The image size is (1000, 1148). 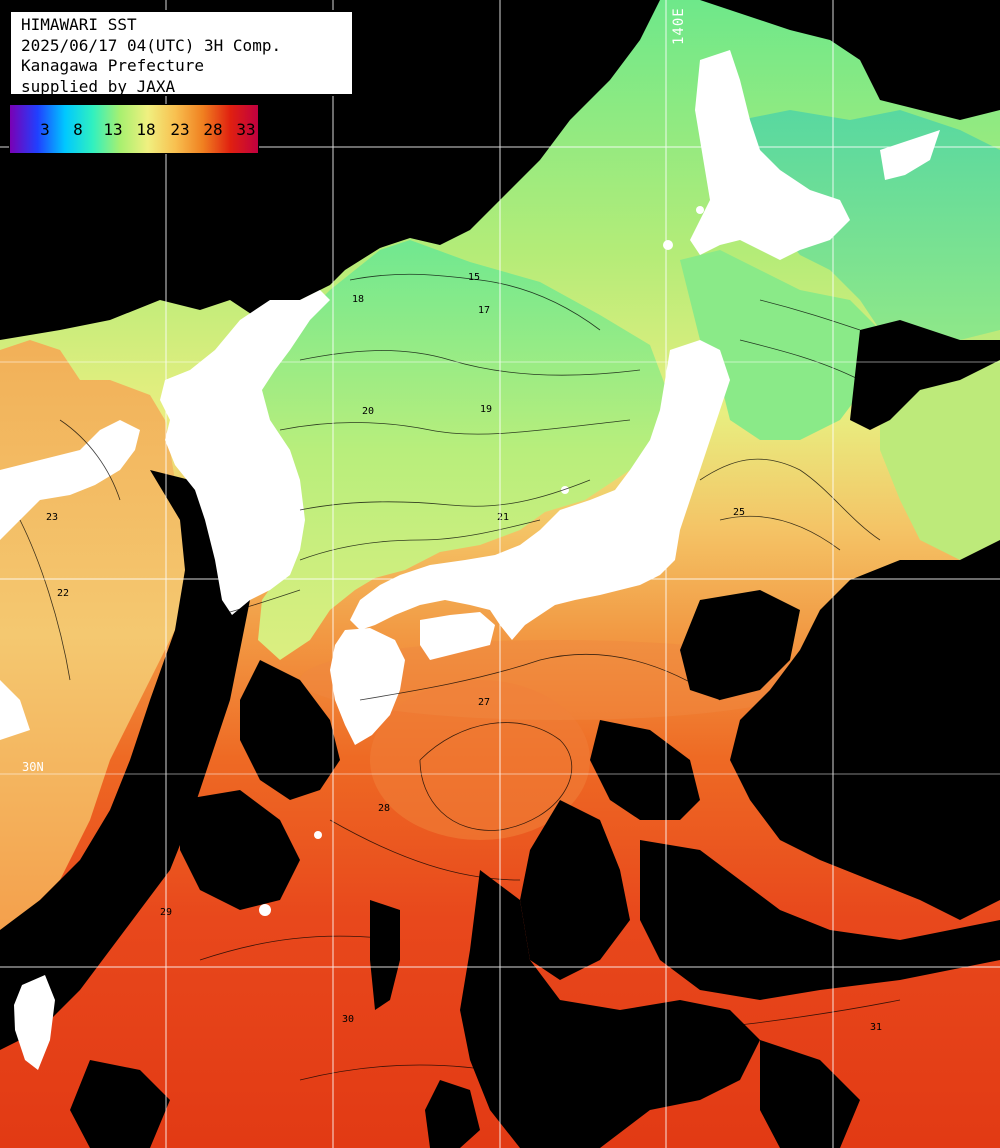 What do you see at coordinates (367, 686) in the screenshot?
I see `kyushu-land` at bounding box center [367, 686].